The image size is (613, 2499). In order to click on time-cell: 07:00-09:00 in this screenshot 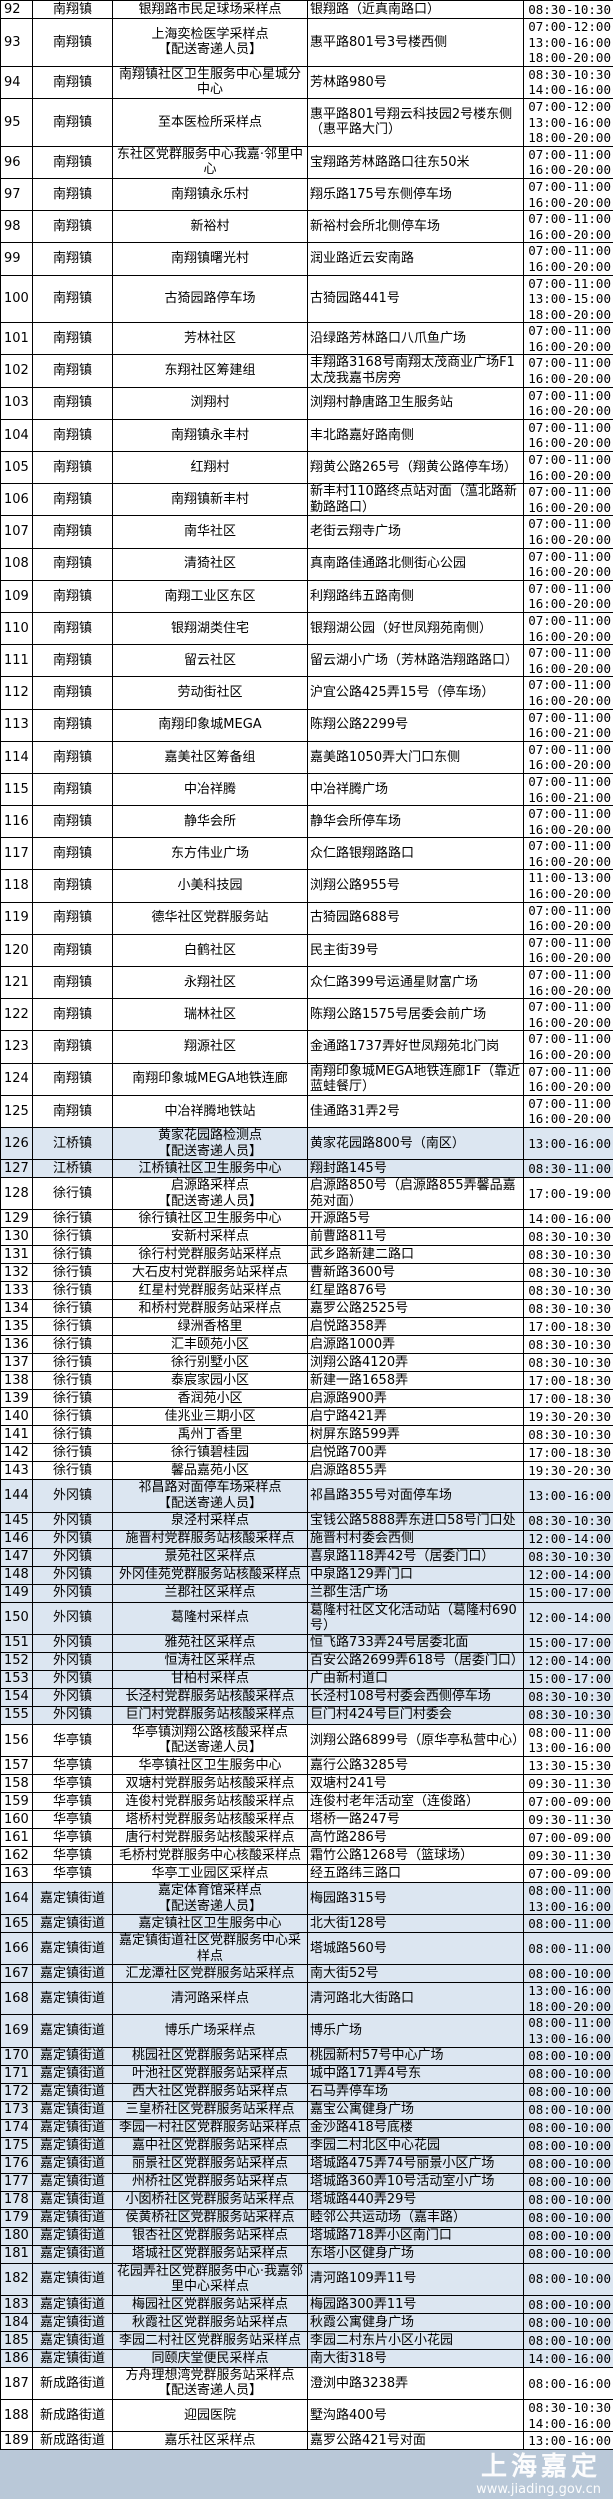, I will do `click(568, 1837)`.